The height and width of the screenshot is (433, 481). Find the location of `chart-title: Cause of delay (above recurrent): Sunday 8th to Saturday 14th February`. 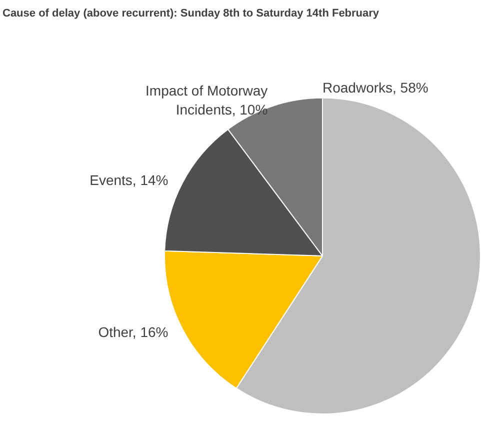

chart-title: Cause of delay (above recurrent): Sunday 8th to Saturday 14th February is located at coordinates (191, 14).